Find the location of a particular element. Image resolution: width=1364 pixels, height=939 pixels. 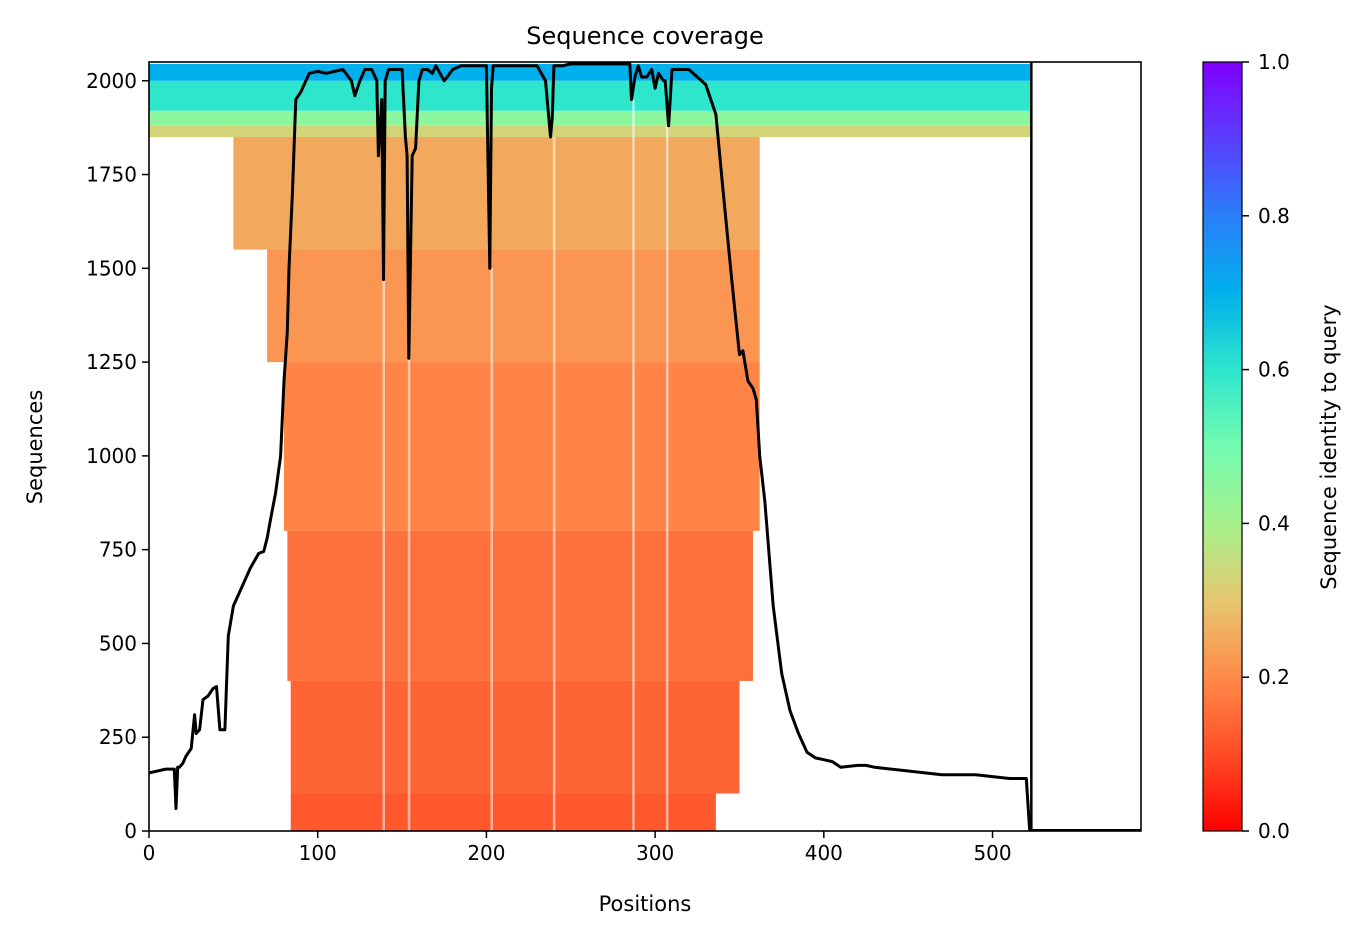

x-tick-label: 200 is located at coordinates (486, 853).